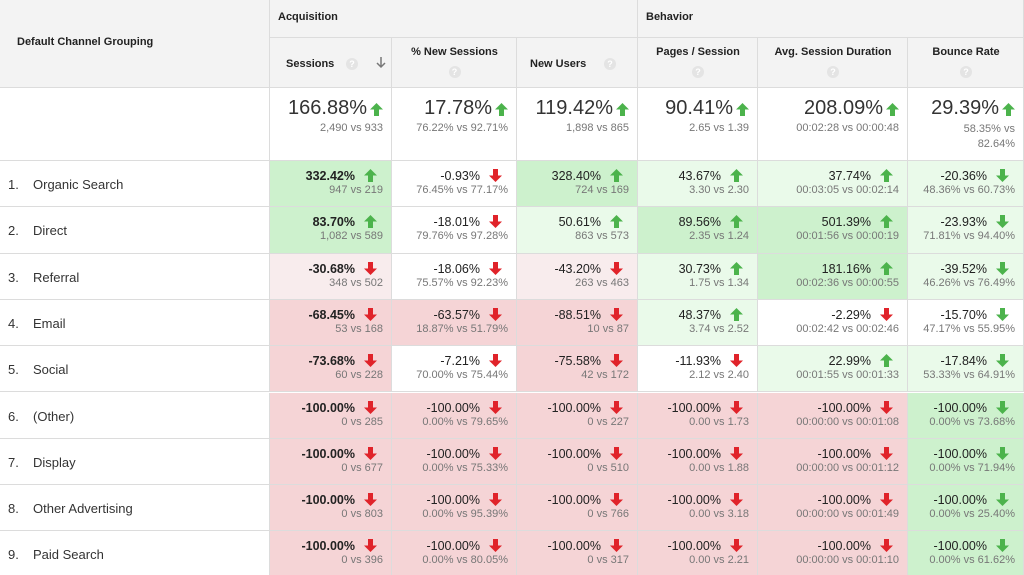 This screenshot has width=1024, height=575. I want to click on row-name: Other Advertising, so click(83, 509).